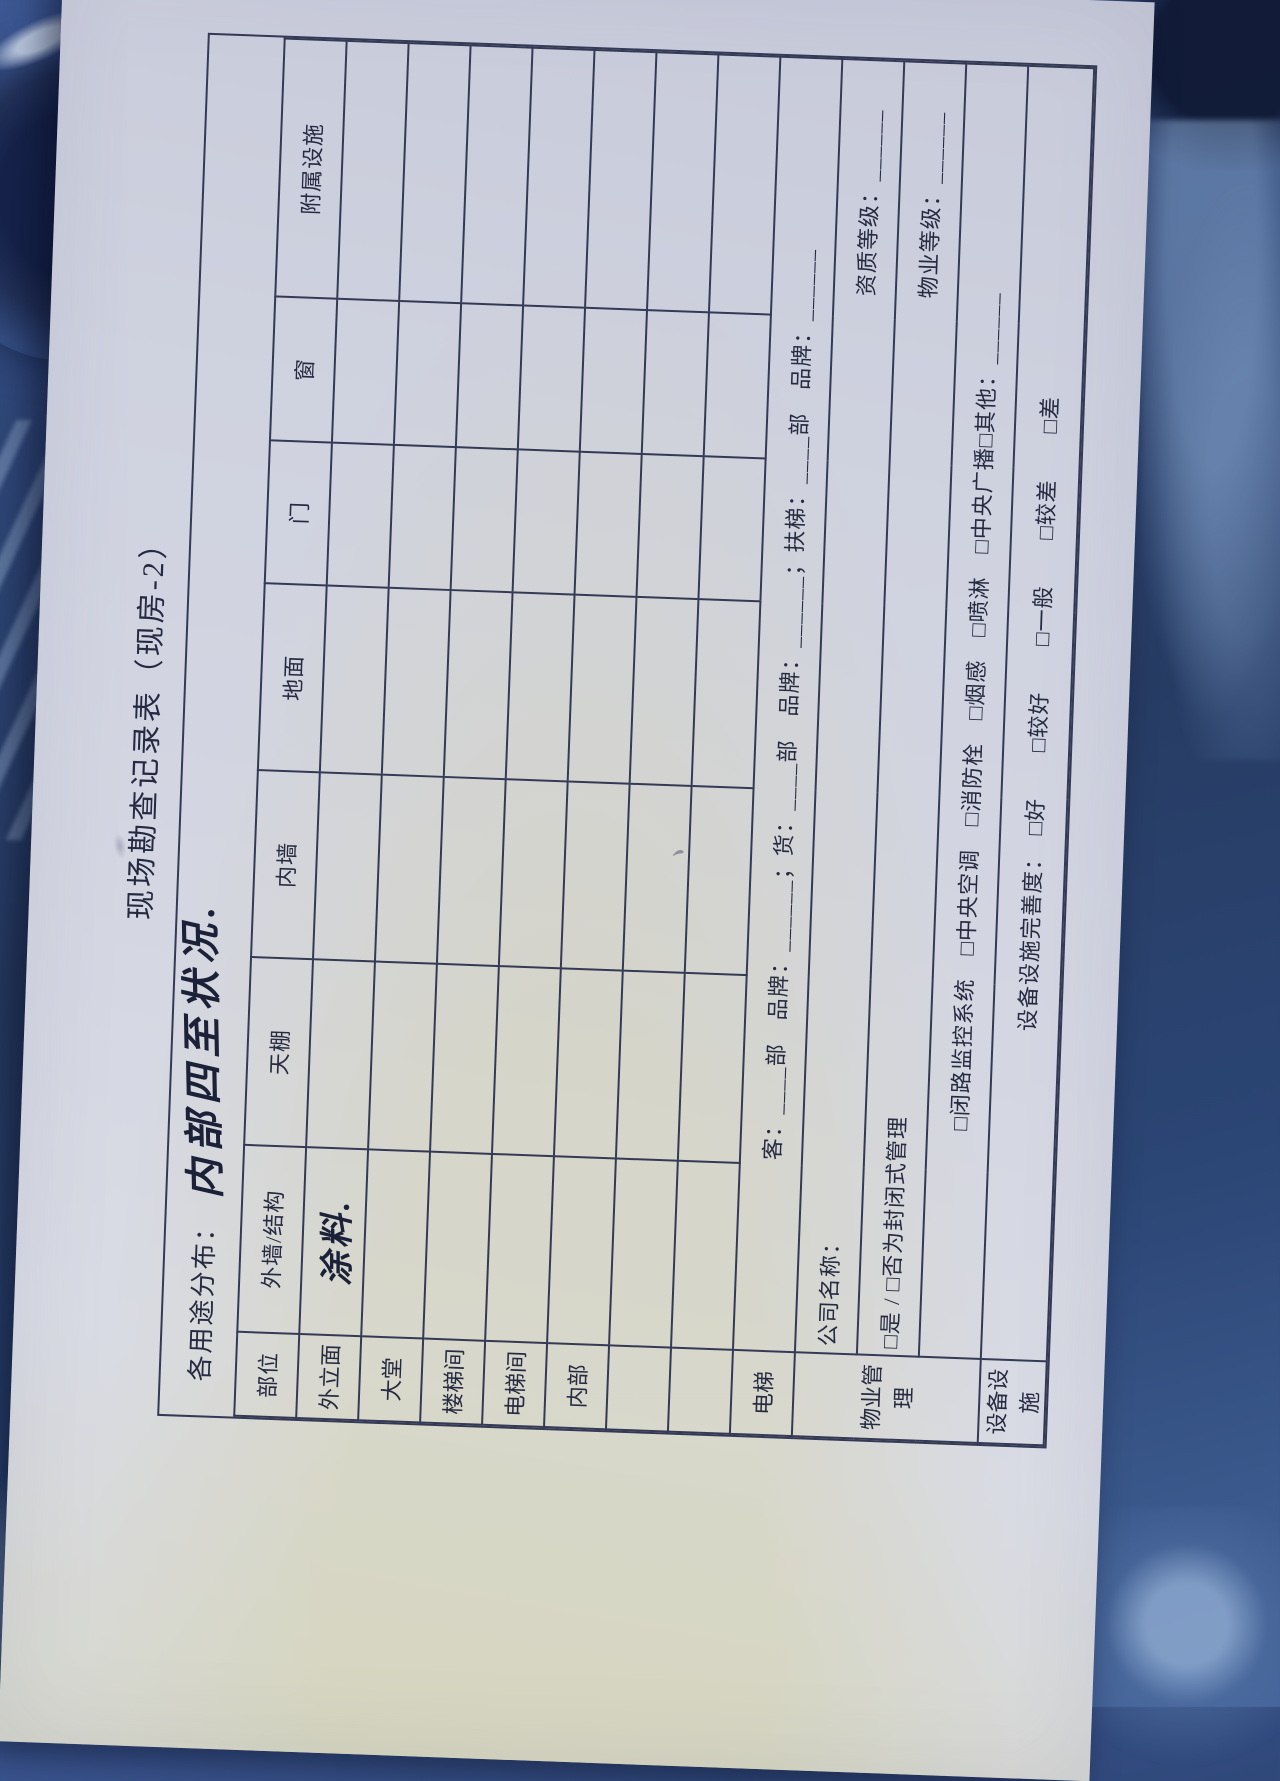  Describe the element at coordinates (329, 1377) in the screenshot. I see `row-label-facade: 外立面` at that location.